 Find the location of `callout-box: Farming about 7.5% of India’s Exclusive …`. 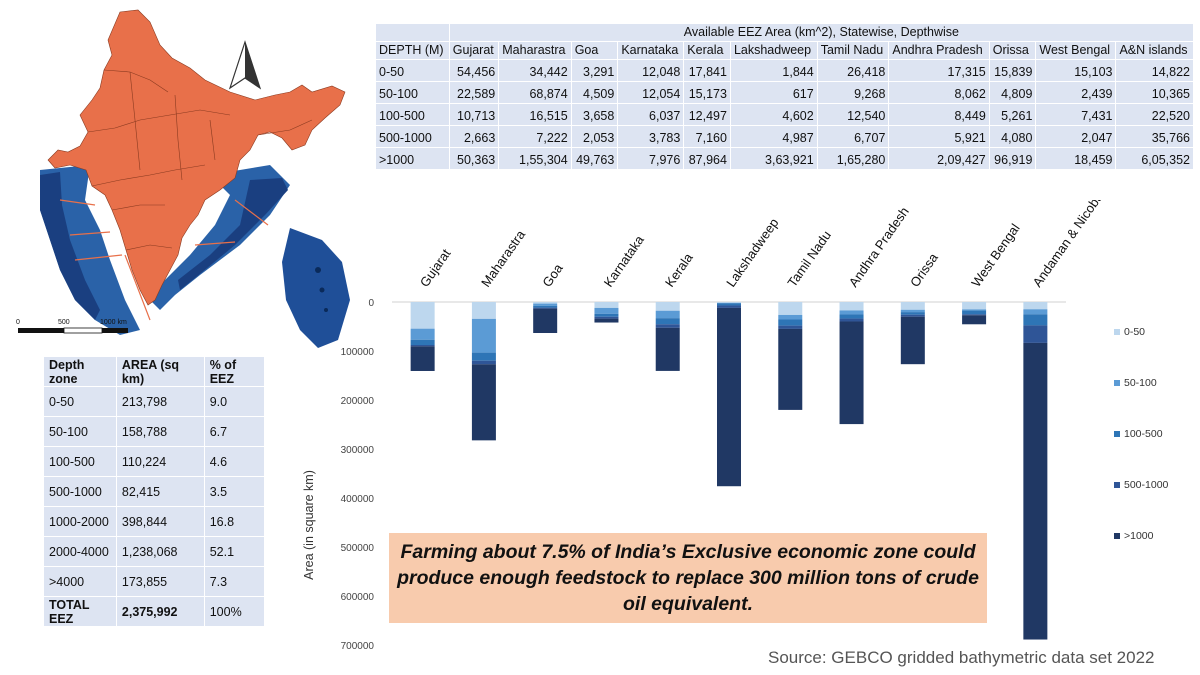

callout-box: Farming about 7.5% of India’s Exclusive … is located at coordinates (688, 578).